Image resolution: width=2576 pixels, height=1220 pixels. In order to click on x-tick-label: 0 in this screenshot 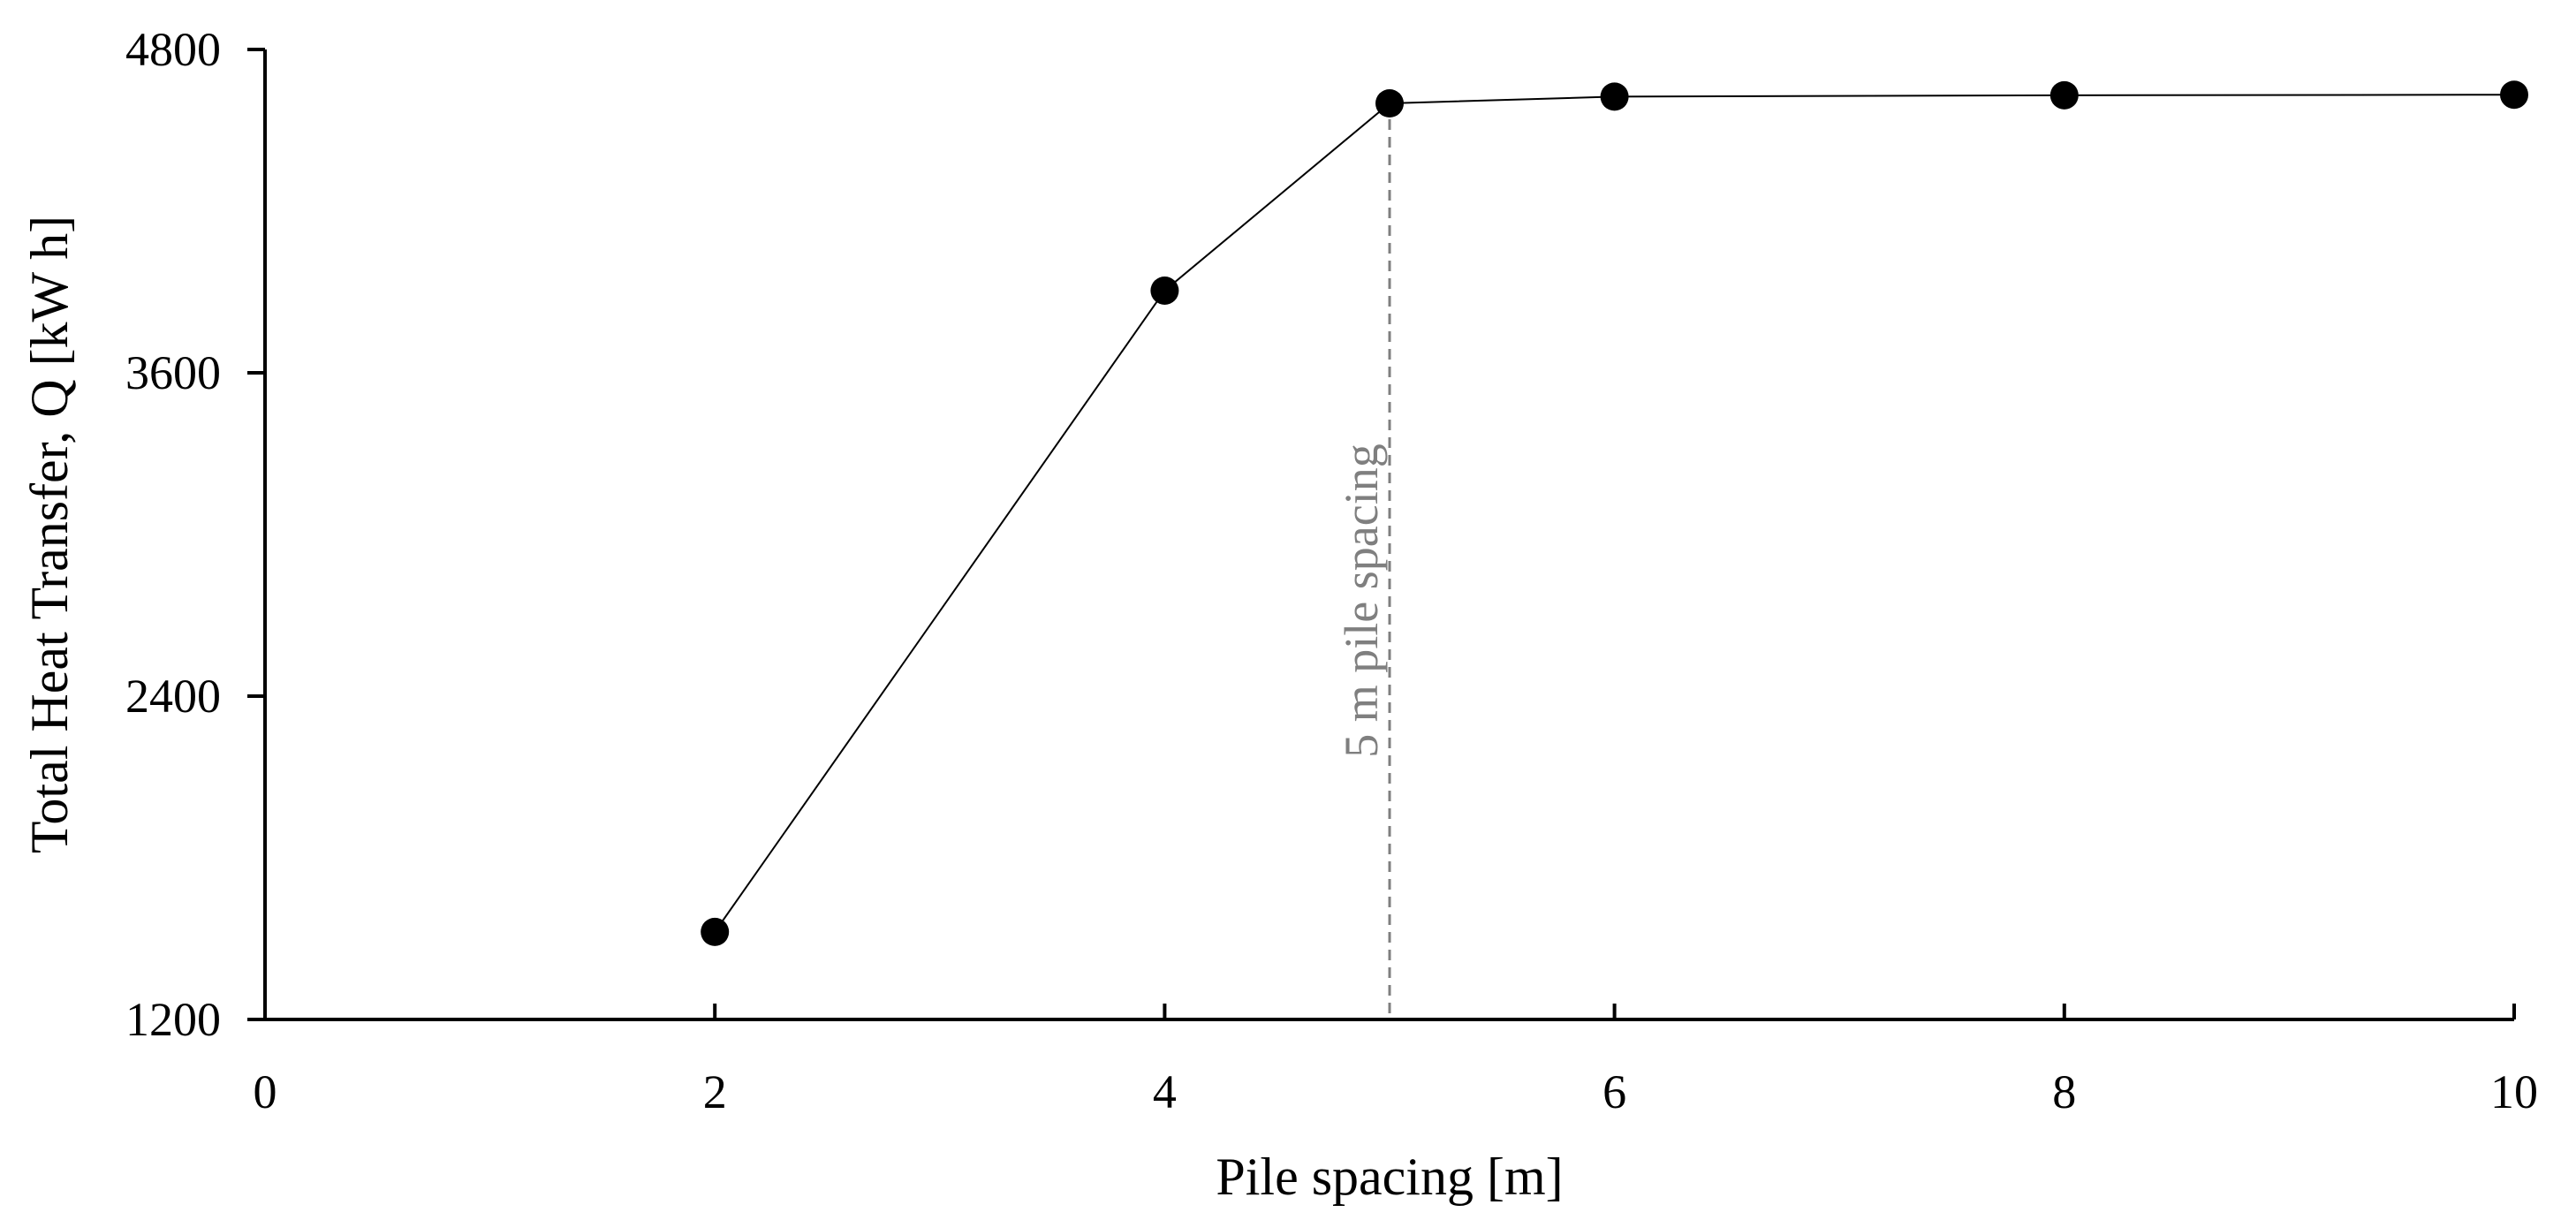, I will do `click(266, 1091)`.